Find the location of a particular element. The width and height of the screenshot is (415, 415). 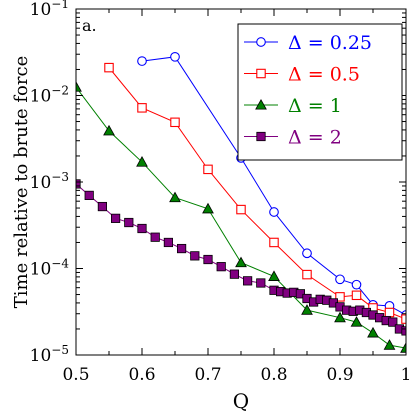

legend-entry: Δ = 0.5 is located at coordinates (302, 75).